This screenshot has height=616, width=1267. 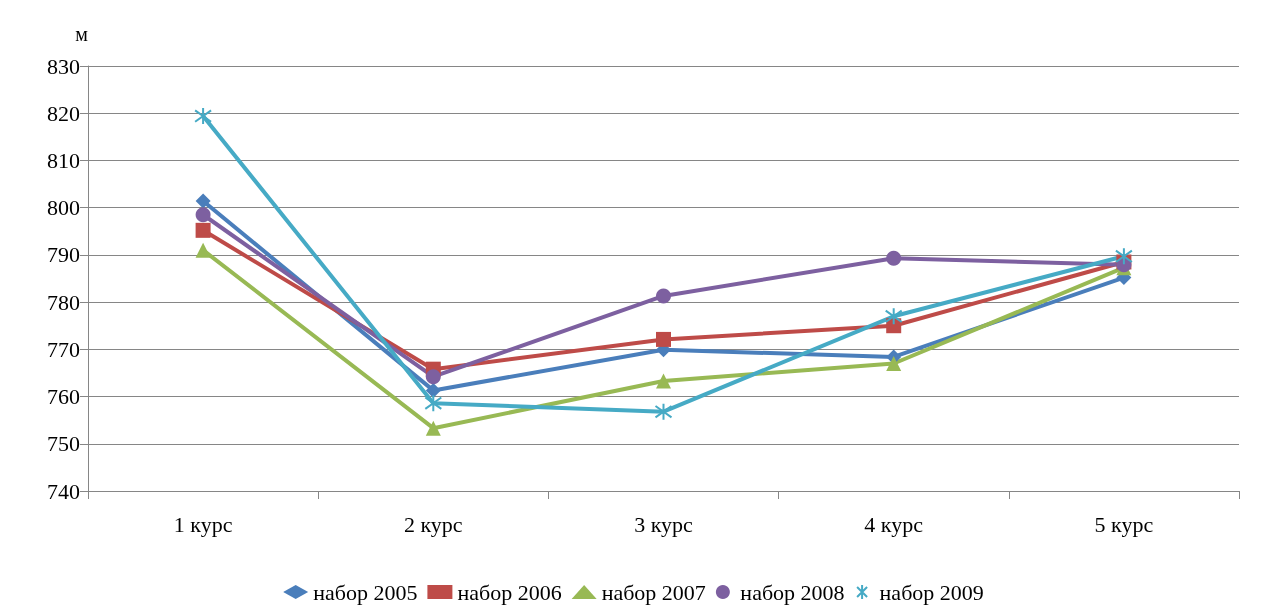 What do you see at coordinates (509, 592) in the screenshot?
I see `legend-label: набор 2006` at bounding box center [509, 592].